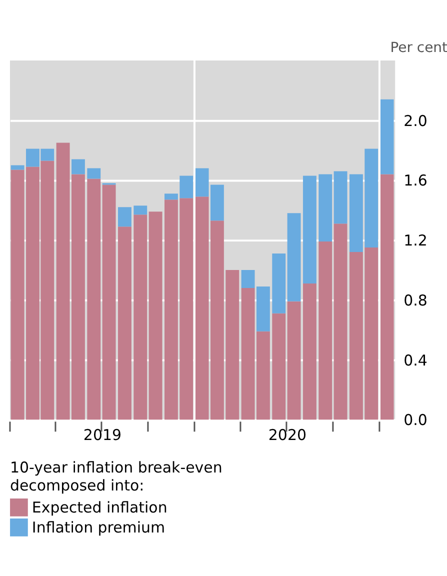 This screenshot has width=447, height=576. I want to click on y-axis-title: Per cent, so click(418, 48).